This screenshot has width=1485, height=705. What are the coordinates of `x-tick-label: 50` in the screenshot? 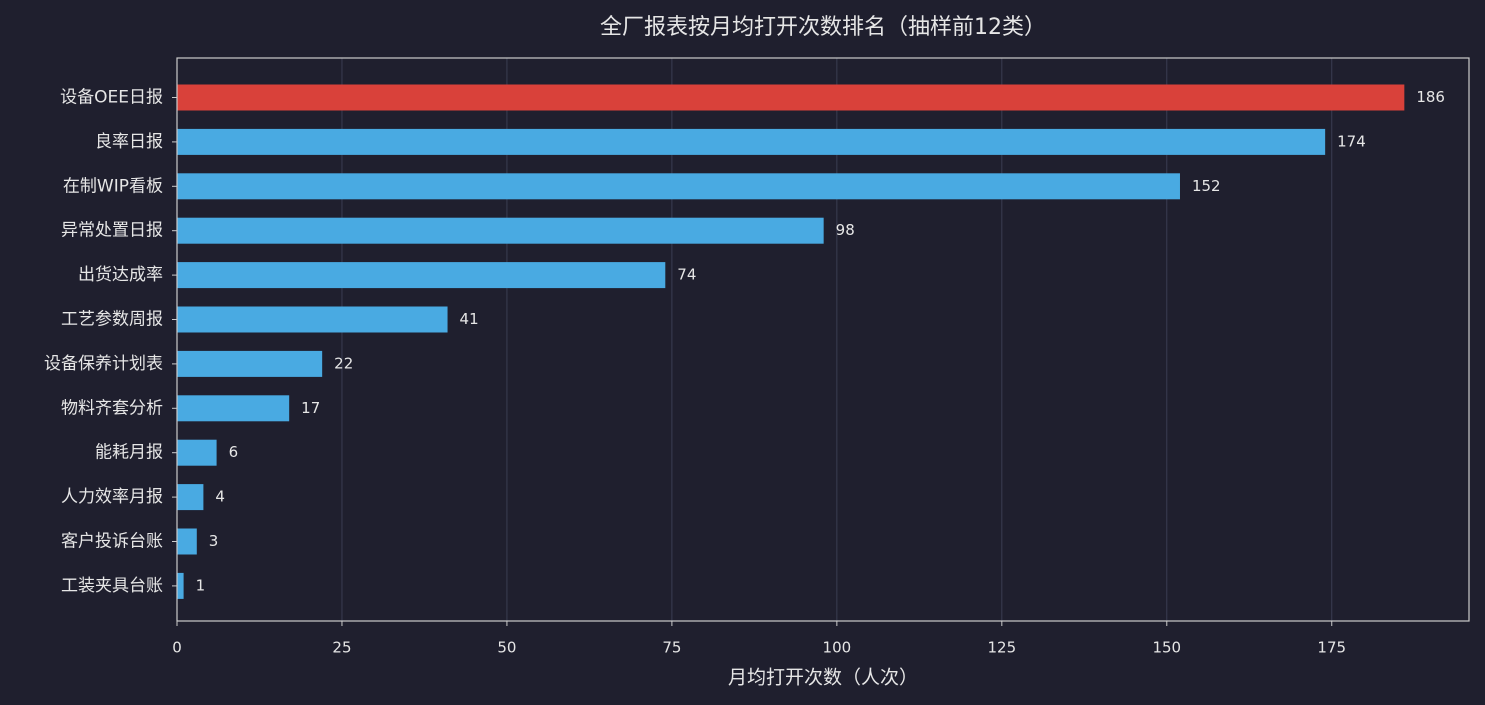 It's located at (506, 648).